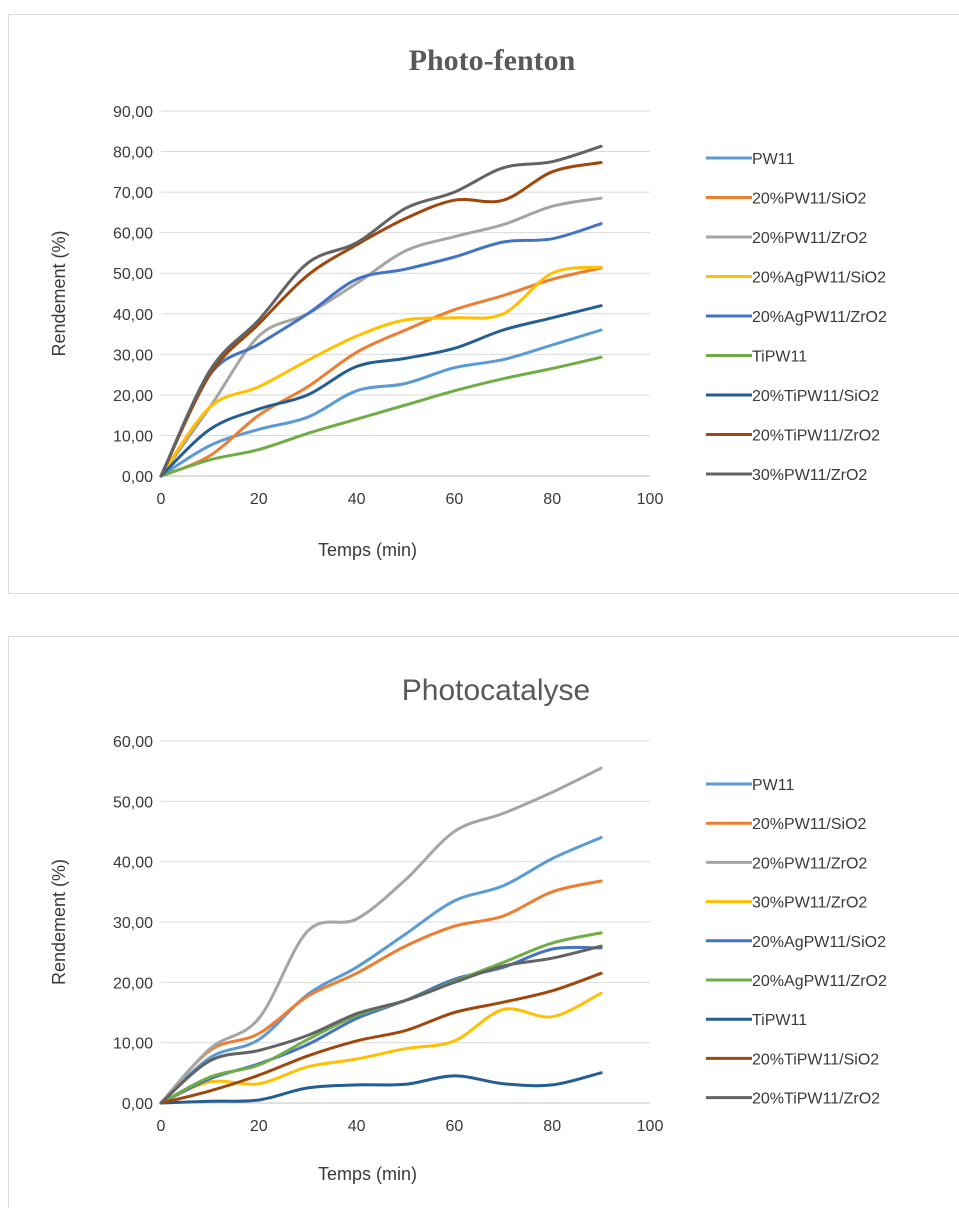  What do you see at coordinates (492, 60) in the screenshot?
I see `chart-title: Photo-fenton` at bounding box center [492, 60].